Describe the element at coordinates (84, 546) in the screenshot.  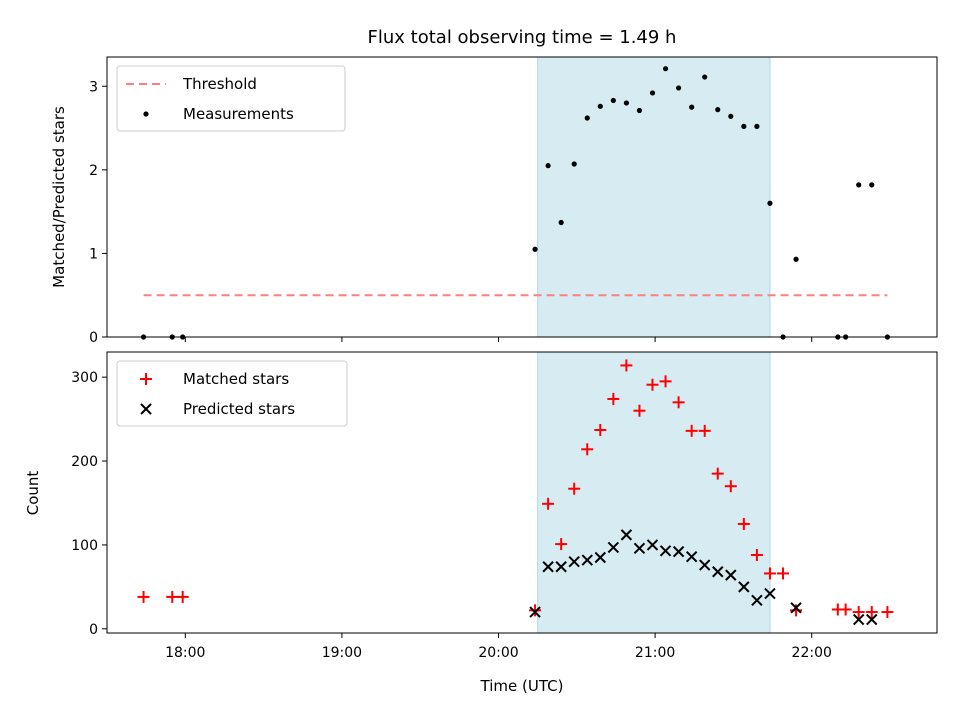
I see `bottom-y-tick-label-1: 100` at that location.